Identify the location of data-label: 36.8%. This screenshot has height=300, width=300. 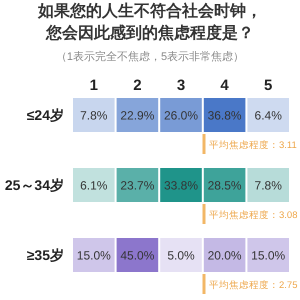
(225, 115).